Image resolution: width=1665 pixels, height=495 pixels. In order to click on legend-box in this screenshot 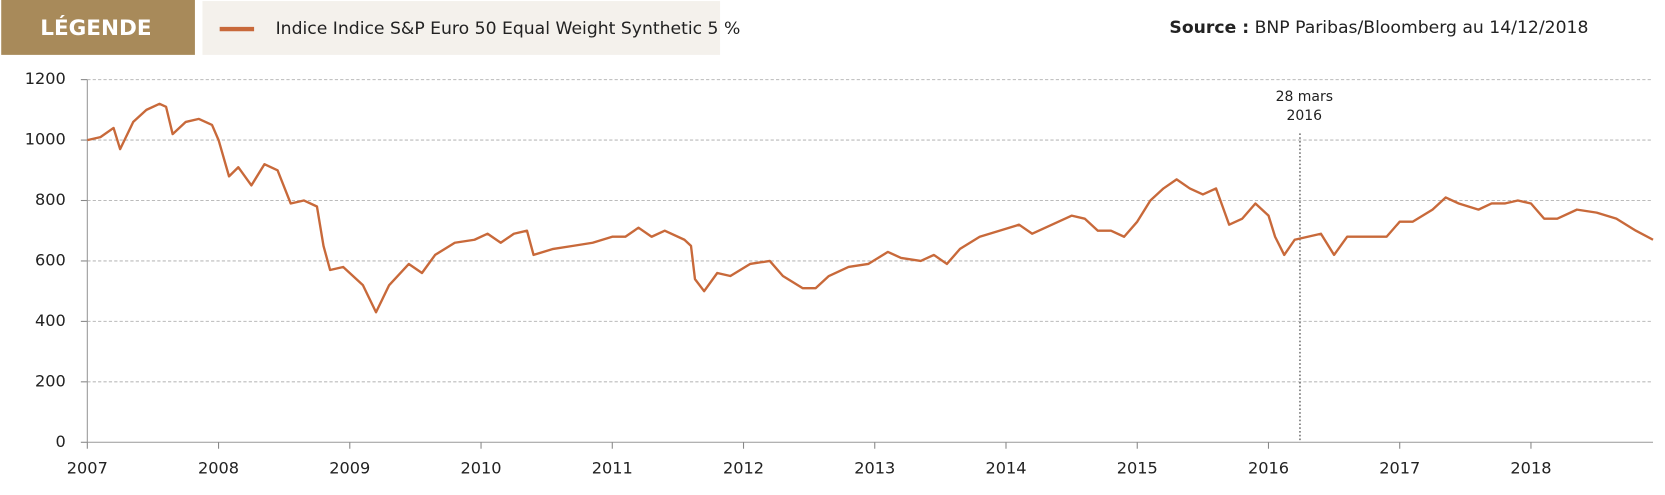, I will do `click(461, 28)`.